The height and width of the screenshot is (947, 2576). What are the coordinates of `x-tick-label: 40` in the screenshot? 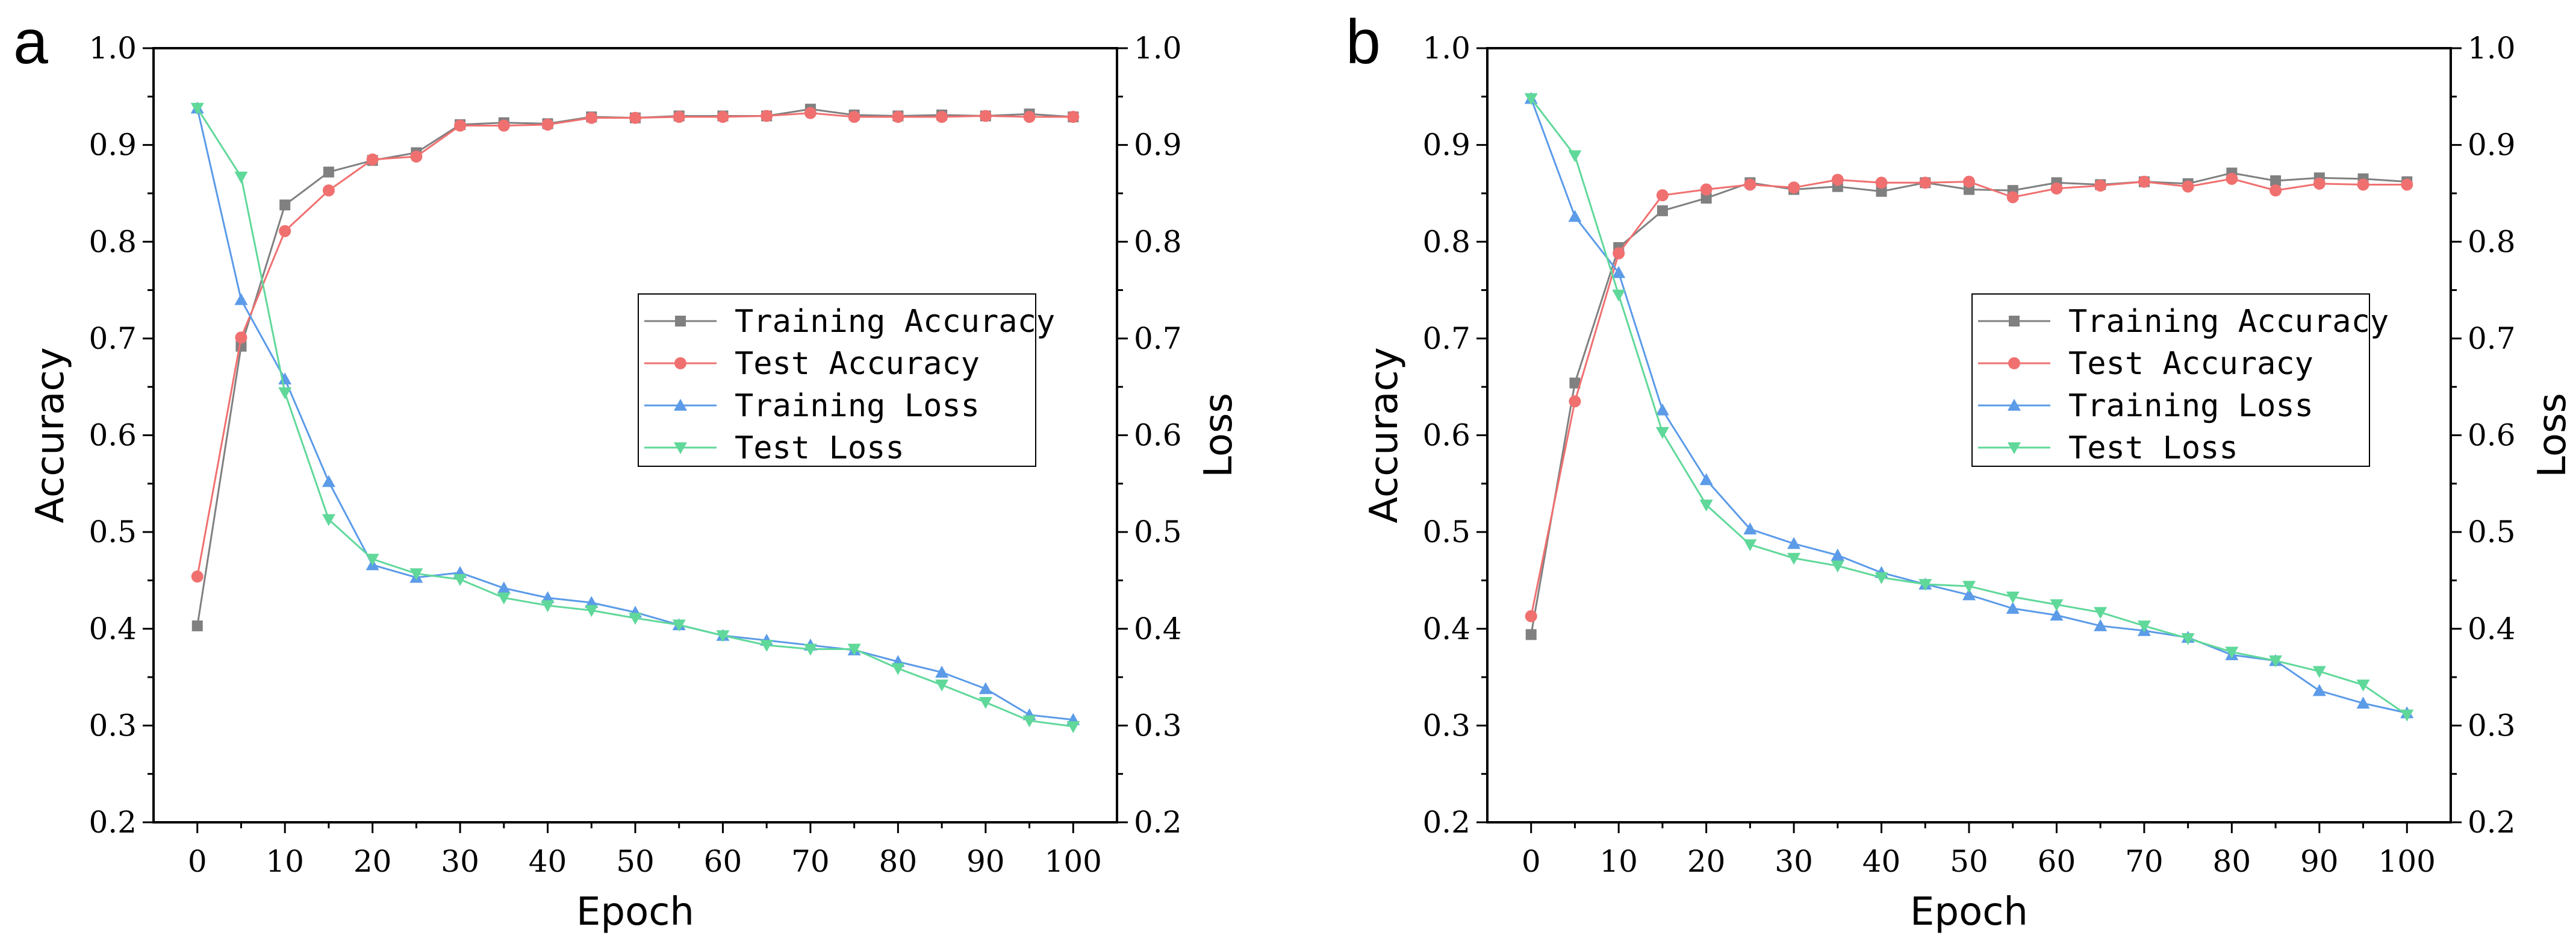 It's located at (1882, 861).